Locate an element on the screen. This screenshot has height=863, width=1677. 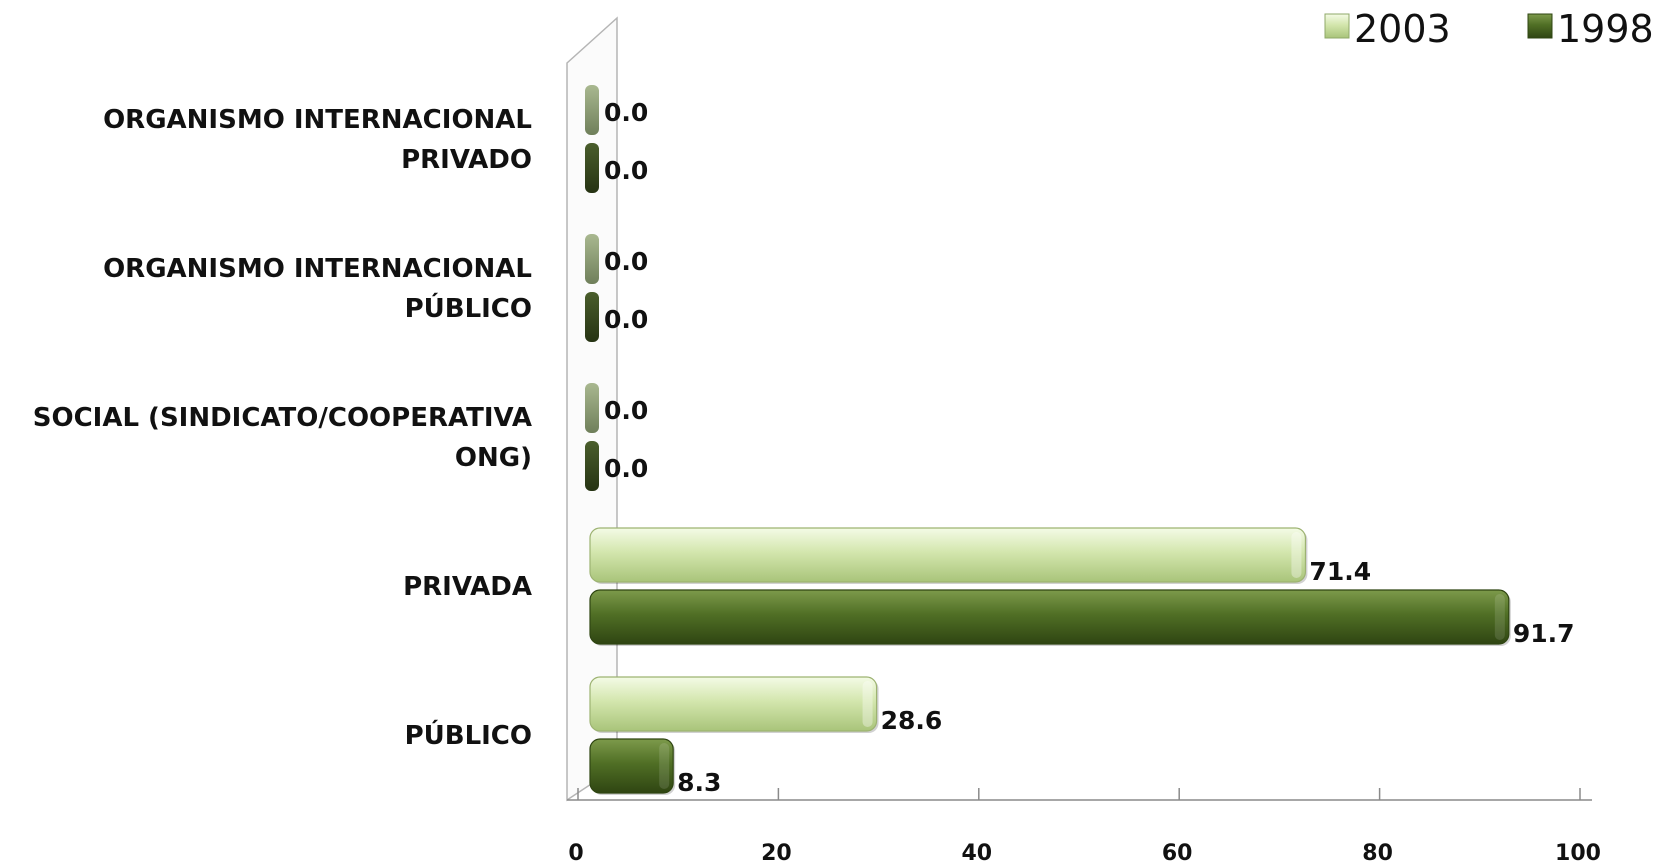
bar-2003-p-blico is located at coordinates (734, 704).